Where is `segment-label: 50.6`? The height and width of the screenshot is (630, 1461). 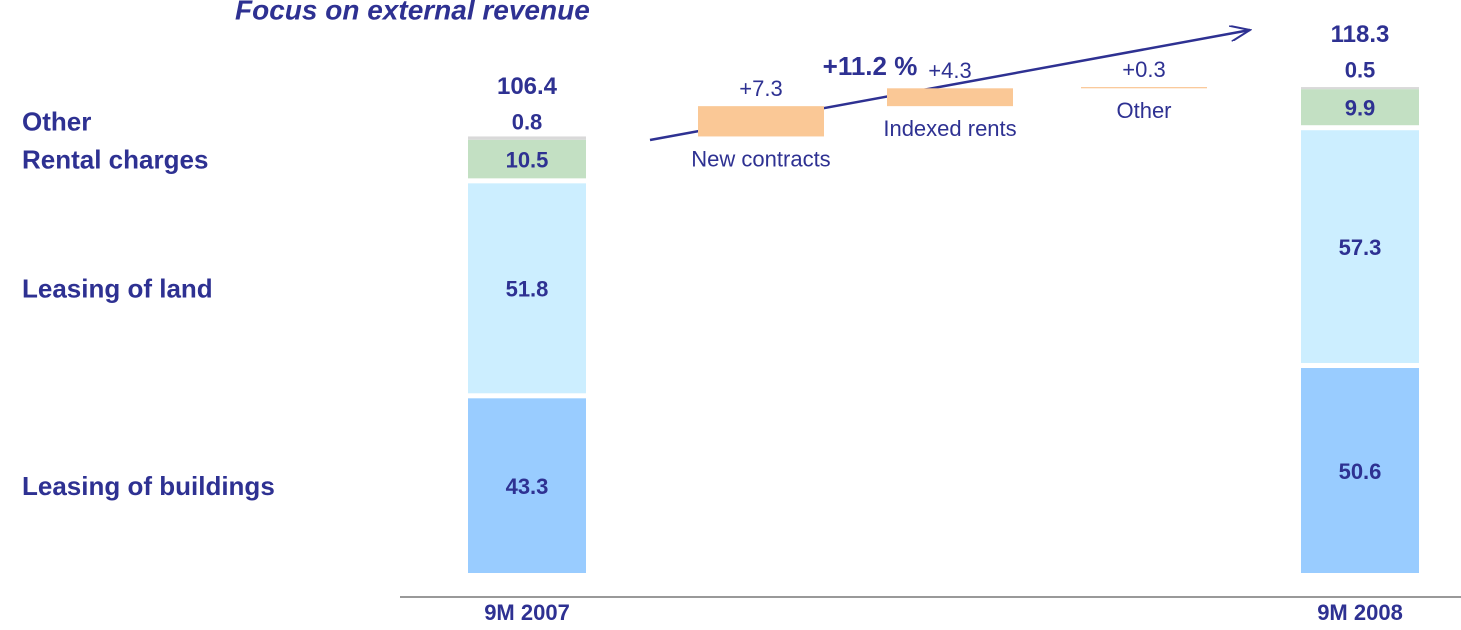
segment-label: 50.6 is located at coordinates (1360, 471).